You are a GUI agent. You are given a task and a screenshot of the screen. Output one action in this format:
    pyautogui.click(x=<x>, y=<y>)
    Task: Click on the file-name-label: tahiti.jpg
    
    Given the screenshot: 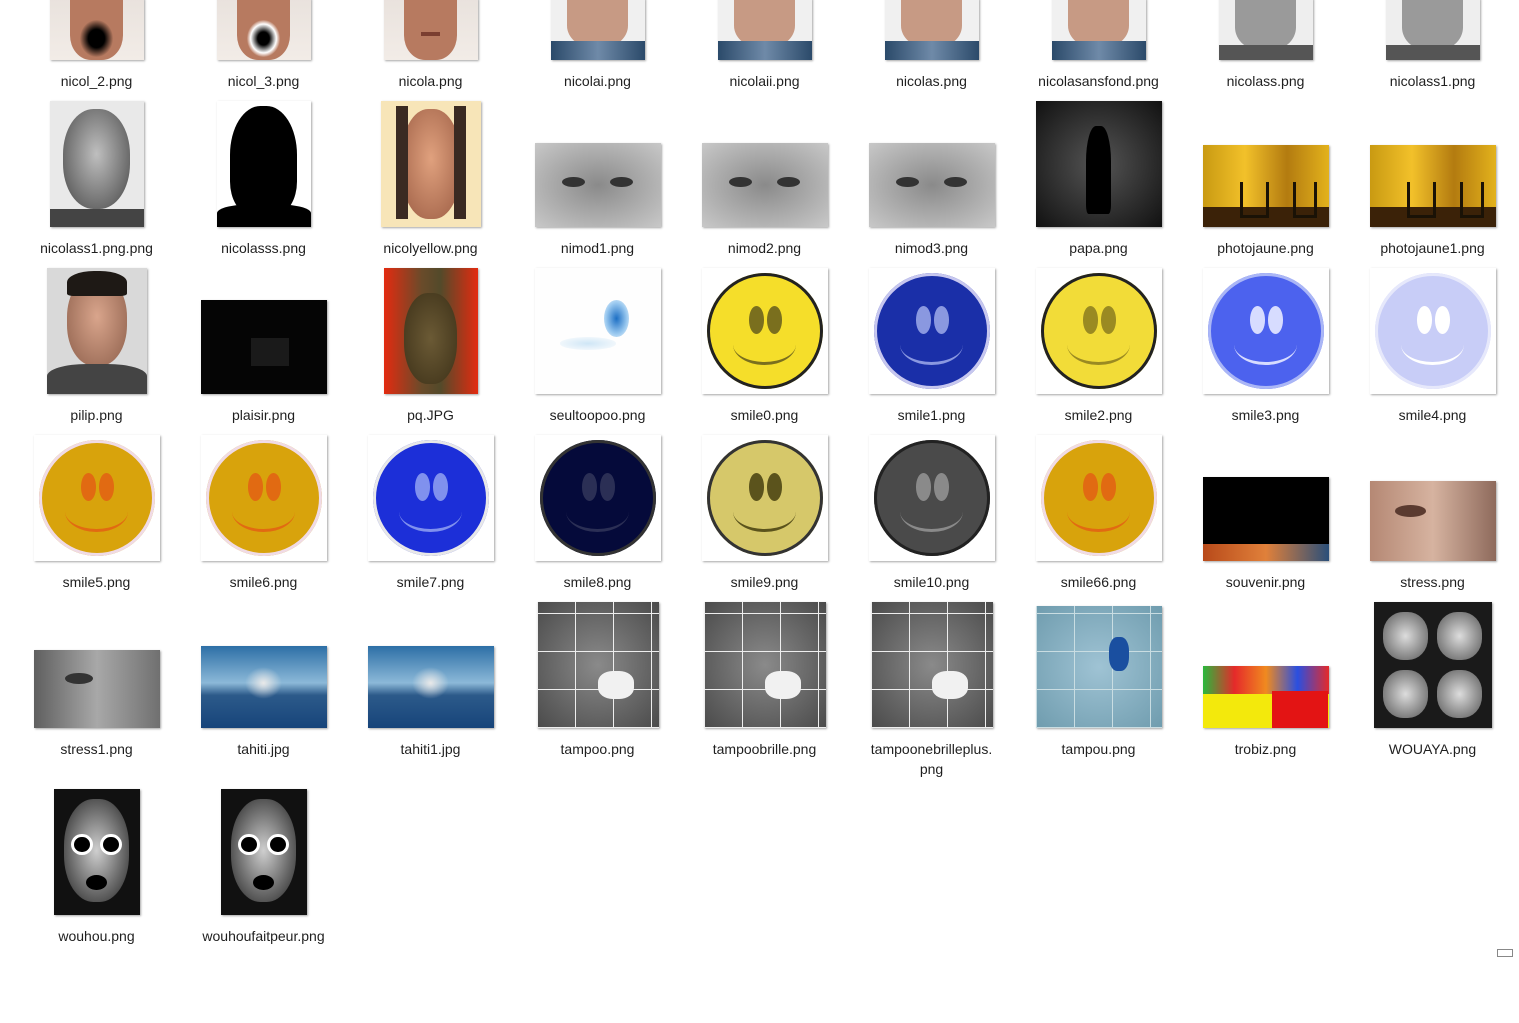 What is the action you would take?
    pyautogui.click(x=263, y=749)
    